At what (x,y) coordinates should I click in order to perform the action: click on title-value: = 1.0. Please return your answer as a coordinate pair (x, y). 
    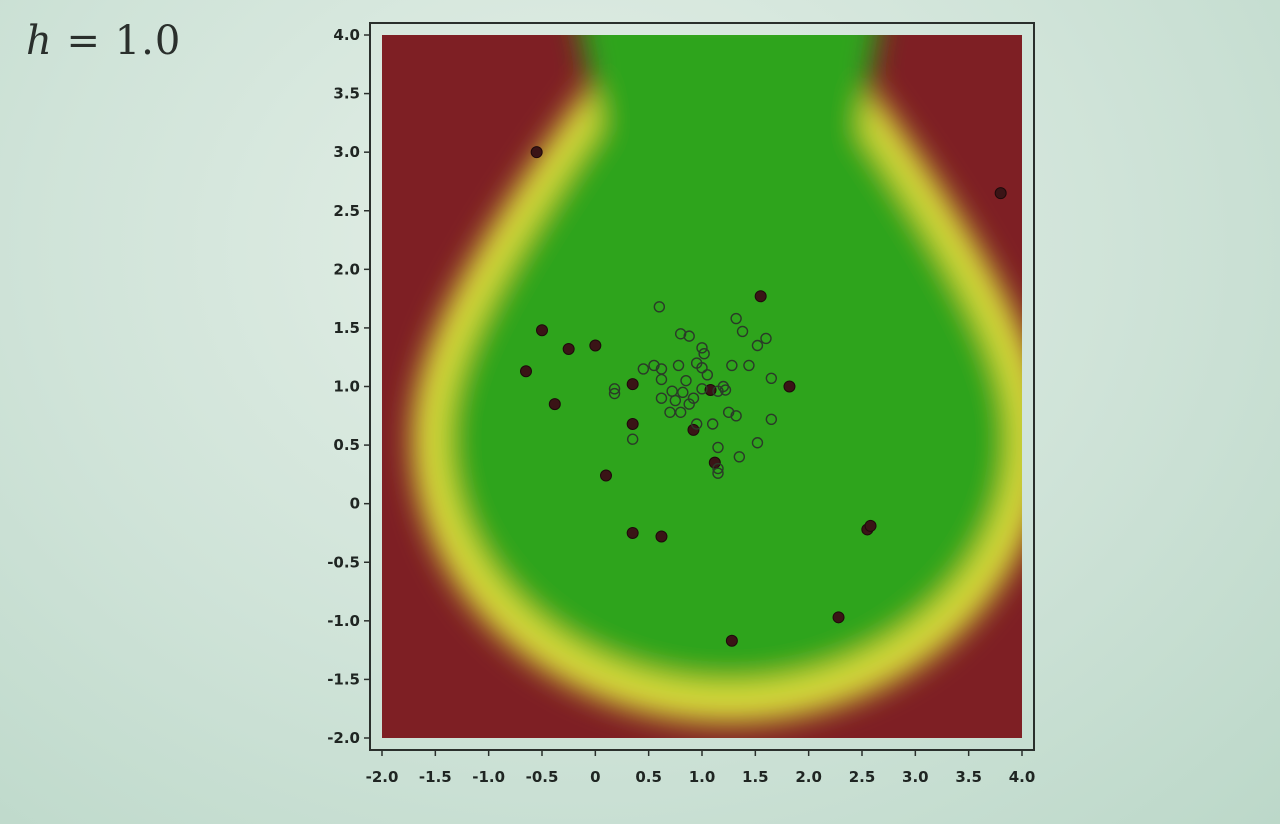
    Looking at the image, I should click on (117, 41).